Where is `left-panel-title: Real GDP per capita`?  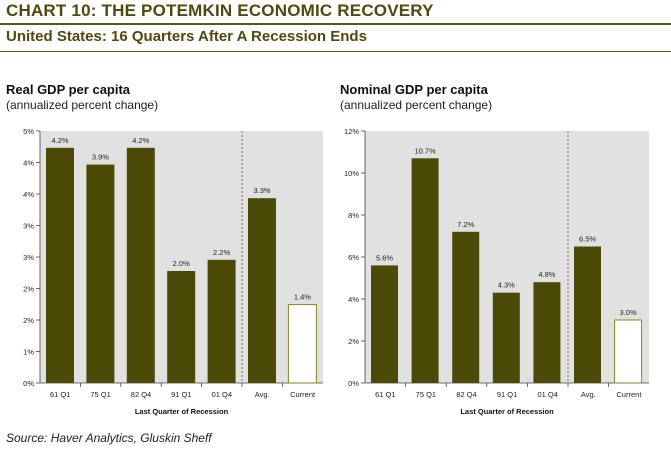
left-panel-title: Real GDP per capita is located at coordinates (68, 89).